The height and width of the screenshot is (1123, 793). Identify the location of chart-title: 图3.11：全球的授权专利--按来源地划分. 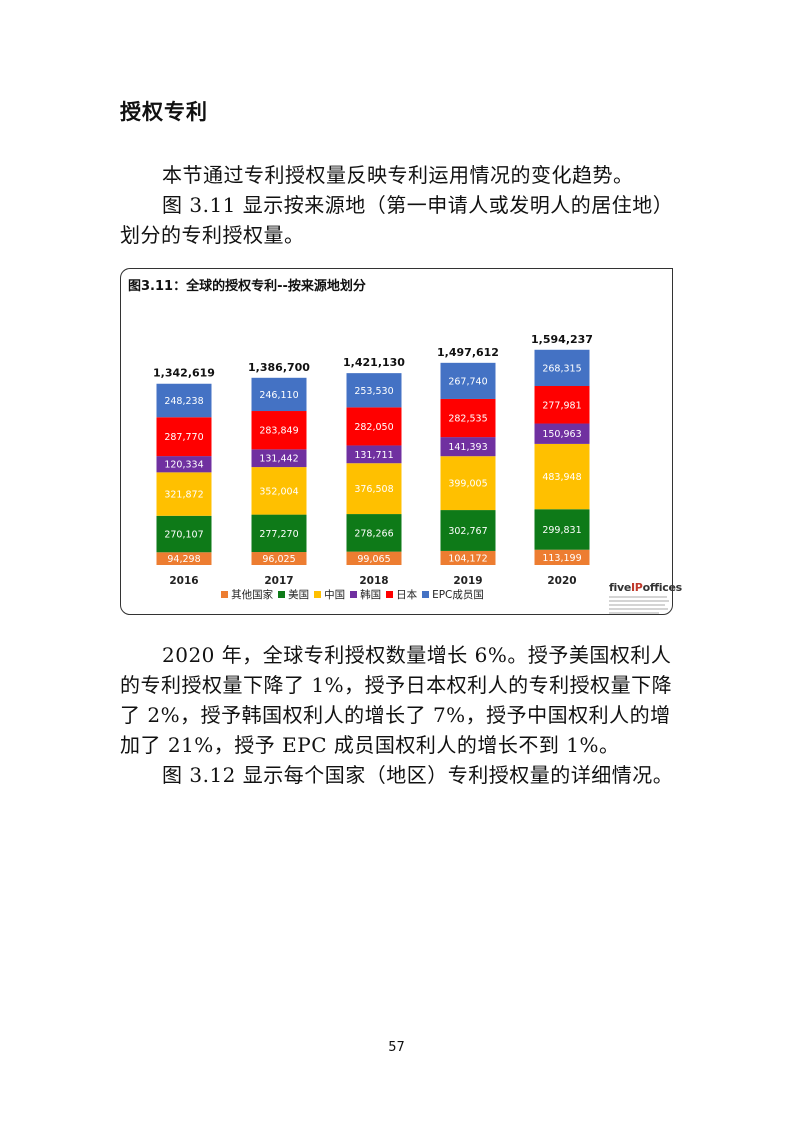
(247, 286).